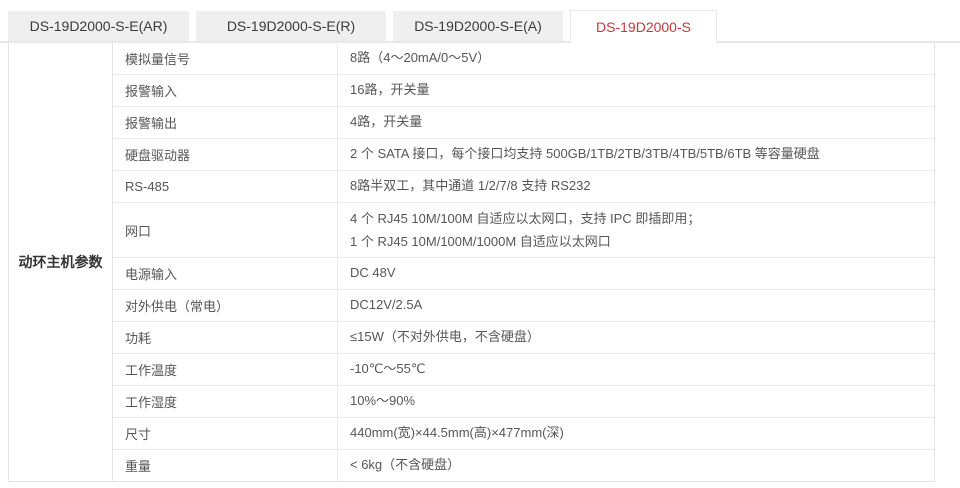  What do you see at coordinates (636, 401) in the screenshot?
I see `param-value: 10%～90%` at bounding box center [636, 401].